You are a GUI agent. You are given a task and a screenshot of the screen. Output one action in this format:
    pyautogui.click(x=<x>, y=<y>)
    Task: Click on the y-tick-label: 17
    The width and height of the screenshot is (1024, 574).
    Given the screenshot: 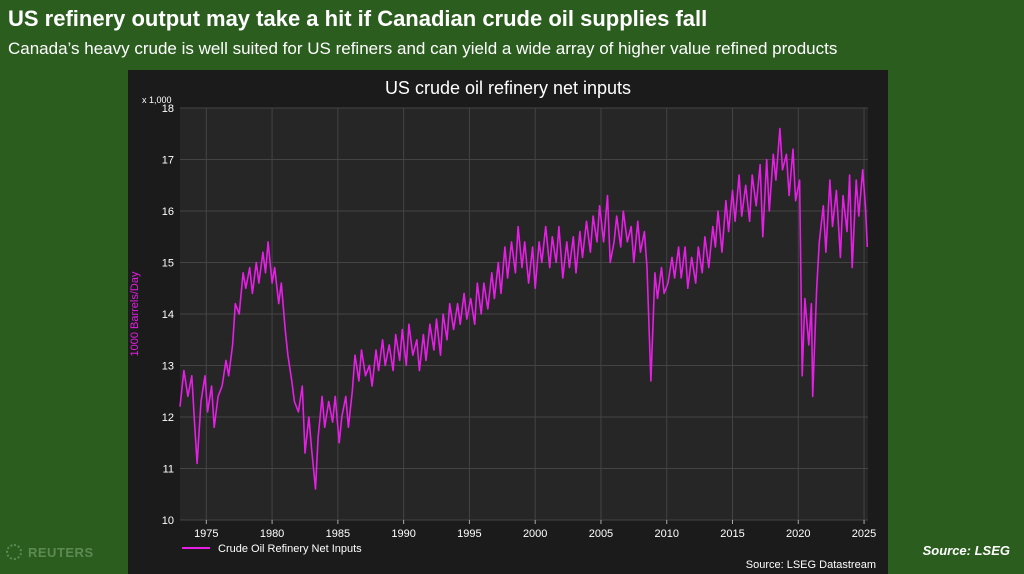 What is the action you would take?
    pyautogui.click(x=168, y=161)
    